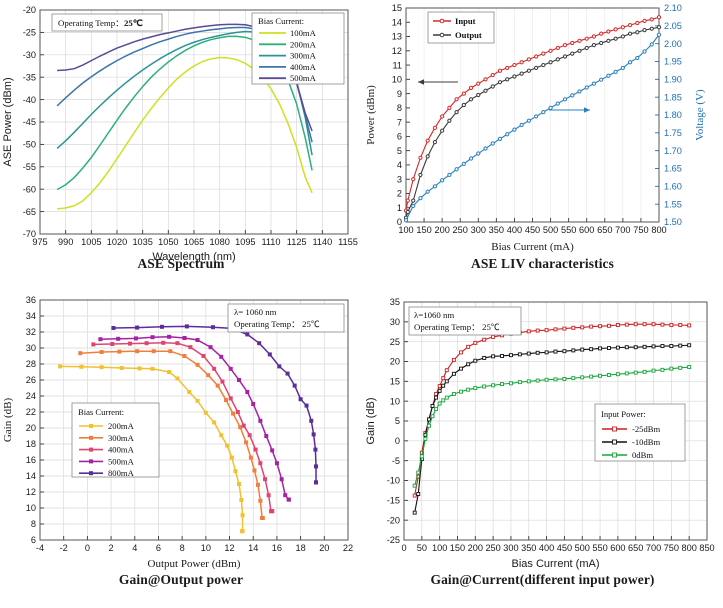 The image size is (723, 608). Describe the element at coordinates (393, 501) in the screenshot. I see `svg-text: -15` at that location.